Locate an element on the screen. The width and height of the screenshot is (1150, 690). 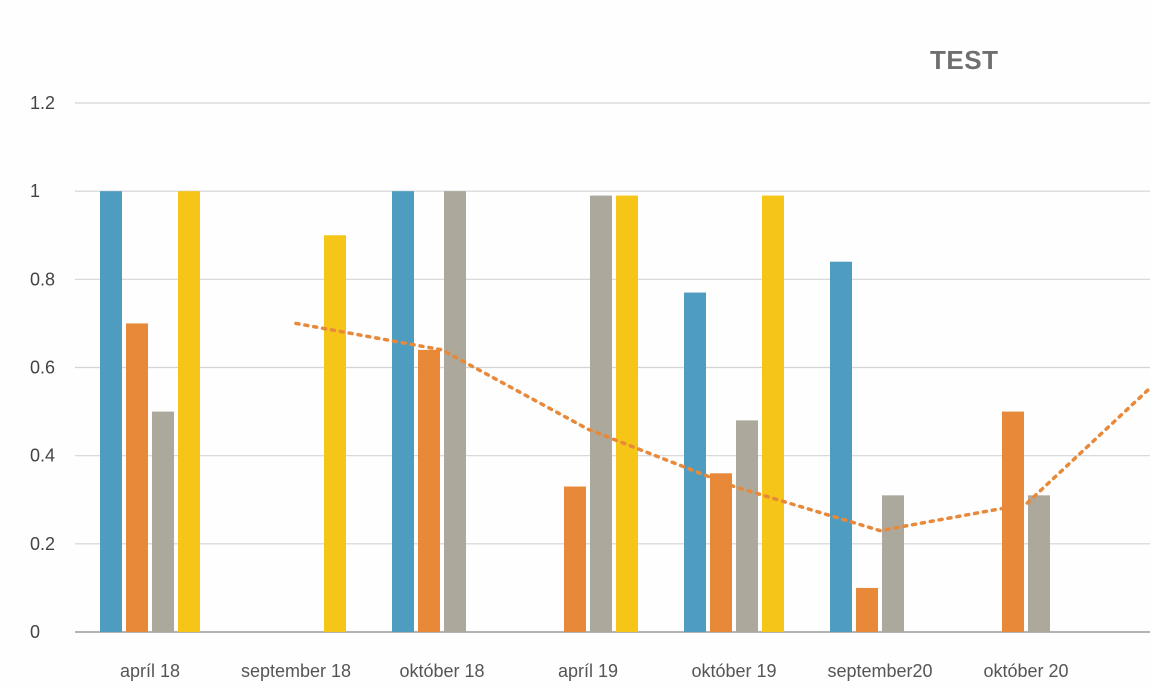
x-tick-label: apríl 18 is located at coordinates (150, 671).